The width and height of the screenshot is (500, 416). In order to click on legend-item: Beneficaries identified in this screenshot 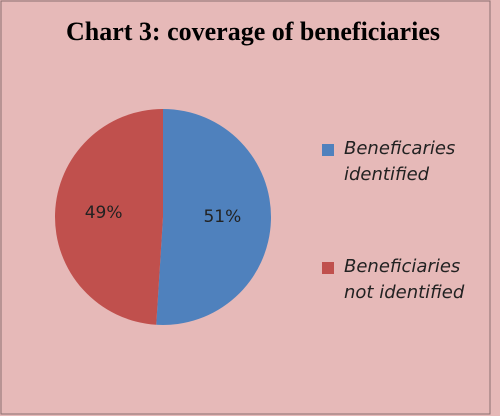, I will do `click(407, 162)`.